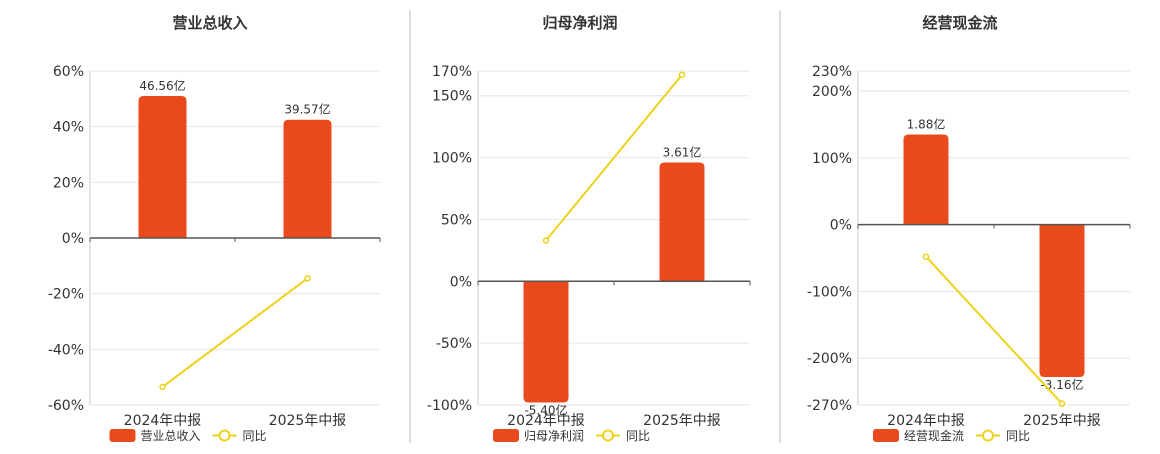 The image size is (1160, 454). Describe the element at coordinates (959, 23) in the screenshot. I see `chart-title: 经营现金流` at that location.